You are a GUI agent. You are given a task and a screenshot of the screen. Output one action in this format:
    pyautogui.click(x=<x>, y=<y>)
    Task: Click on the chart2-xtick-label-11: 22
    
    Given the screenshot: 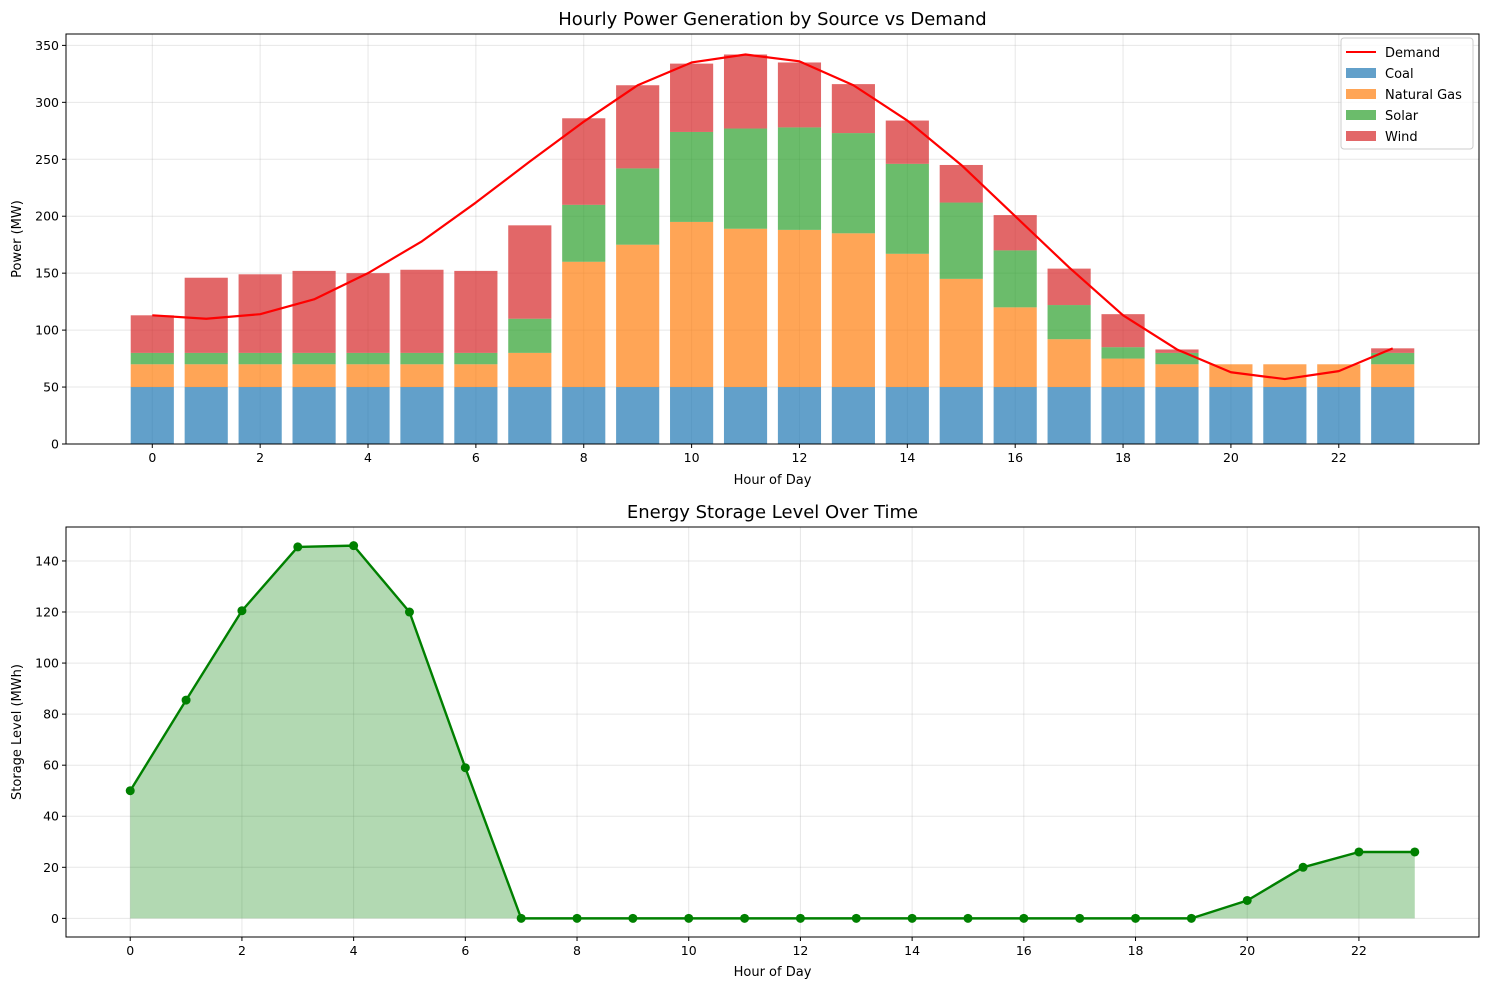 What is the action you would take?
    pyautogui.click(x=1359, y=950)
    